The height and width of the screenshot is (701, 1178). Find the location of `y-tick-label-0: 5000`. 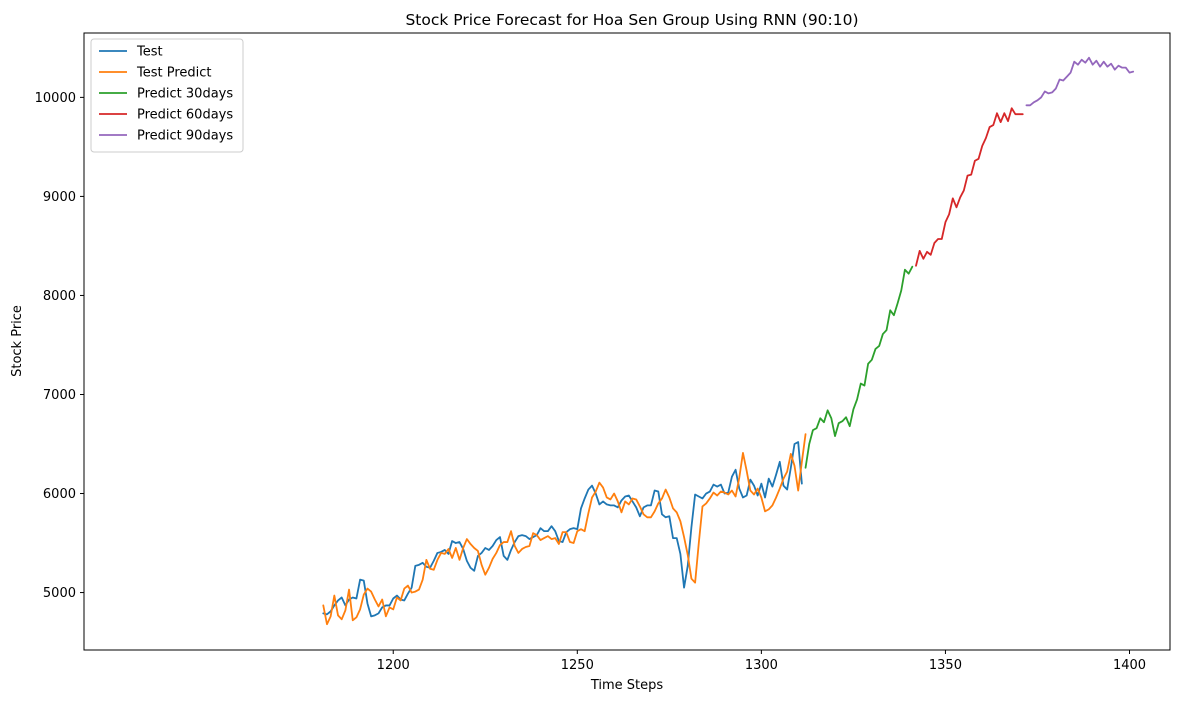

y-tick-label-0: 5000 is located at coordinates (59, 593).